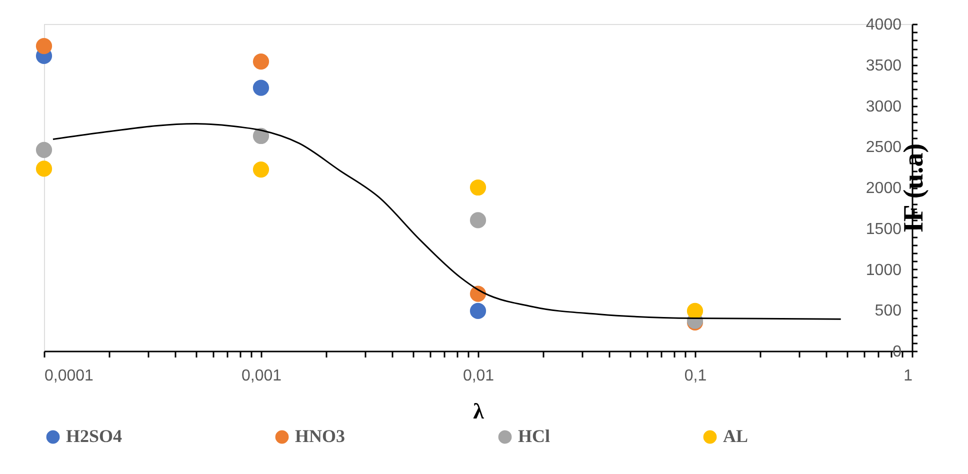 This screenshot has width=968, height=474. Describe the element at coordinates (695, 376) in the screenshot. I see `x-tick-label: 0,1` at that location.